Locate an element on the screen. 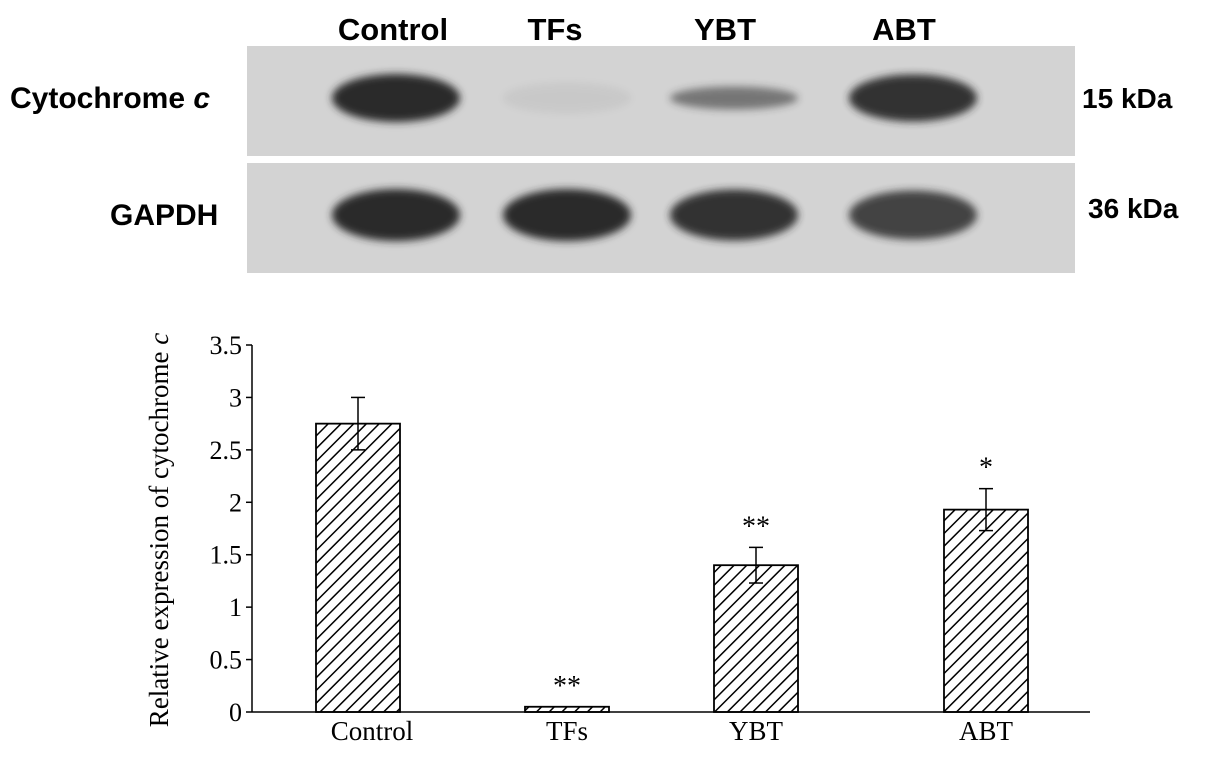 The image size is (1205, 761). lane-label-abt: ABT is located at coordinates (904, 29).